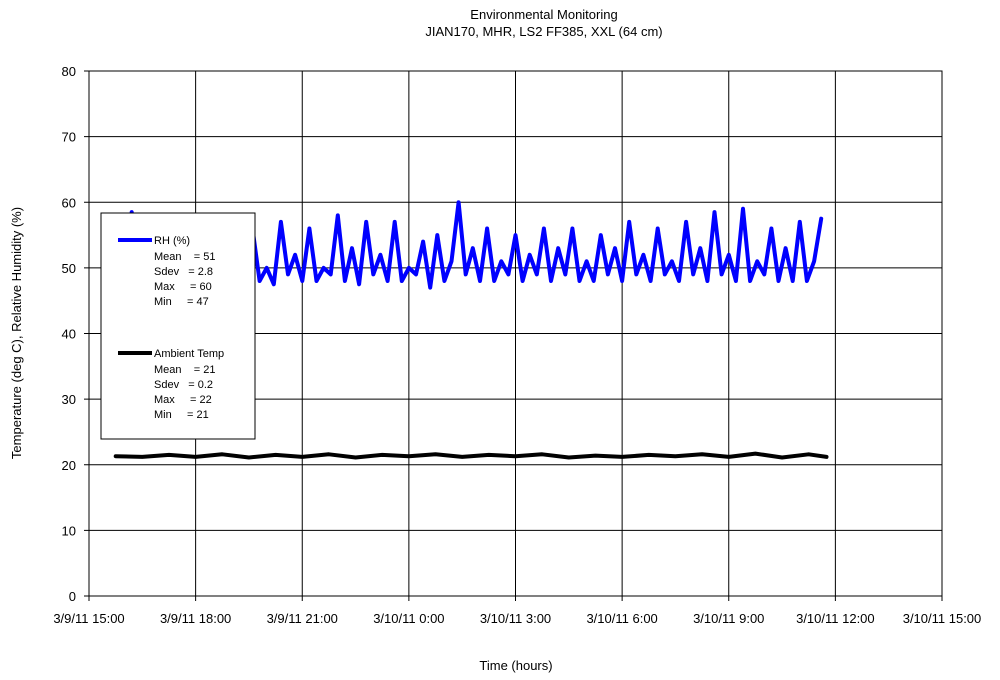  What do you see at coordinates (69, 202) in the screenshot?
I see `y-tick-label: 60` at bounding box center [69, 202].